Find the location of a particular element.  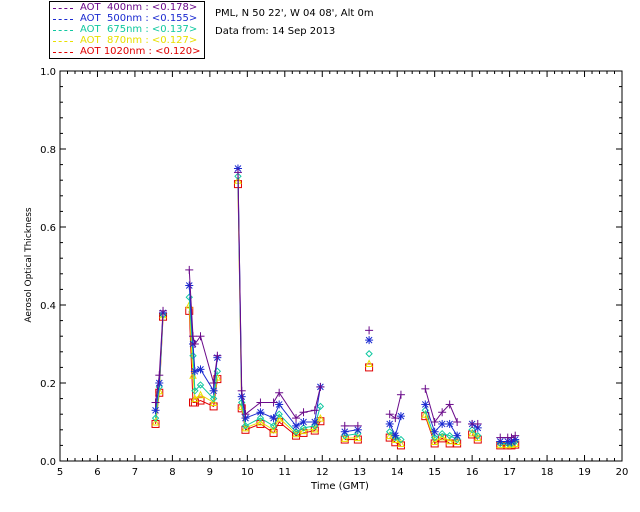

series-line-400nm is located at coordinates (203, 326).